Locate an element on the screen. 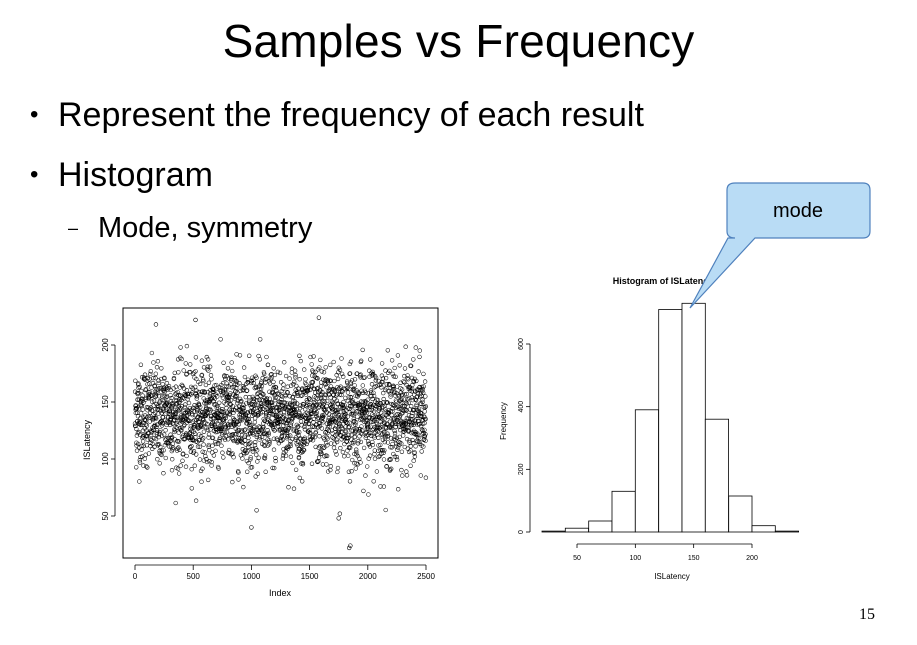  scatter-y-tick-label: 100 is located at coordinates (105, 459).